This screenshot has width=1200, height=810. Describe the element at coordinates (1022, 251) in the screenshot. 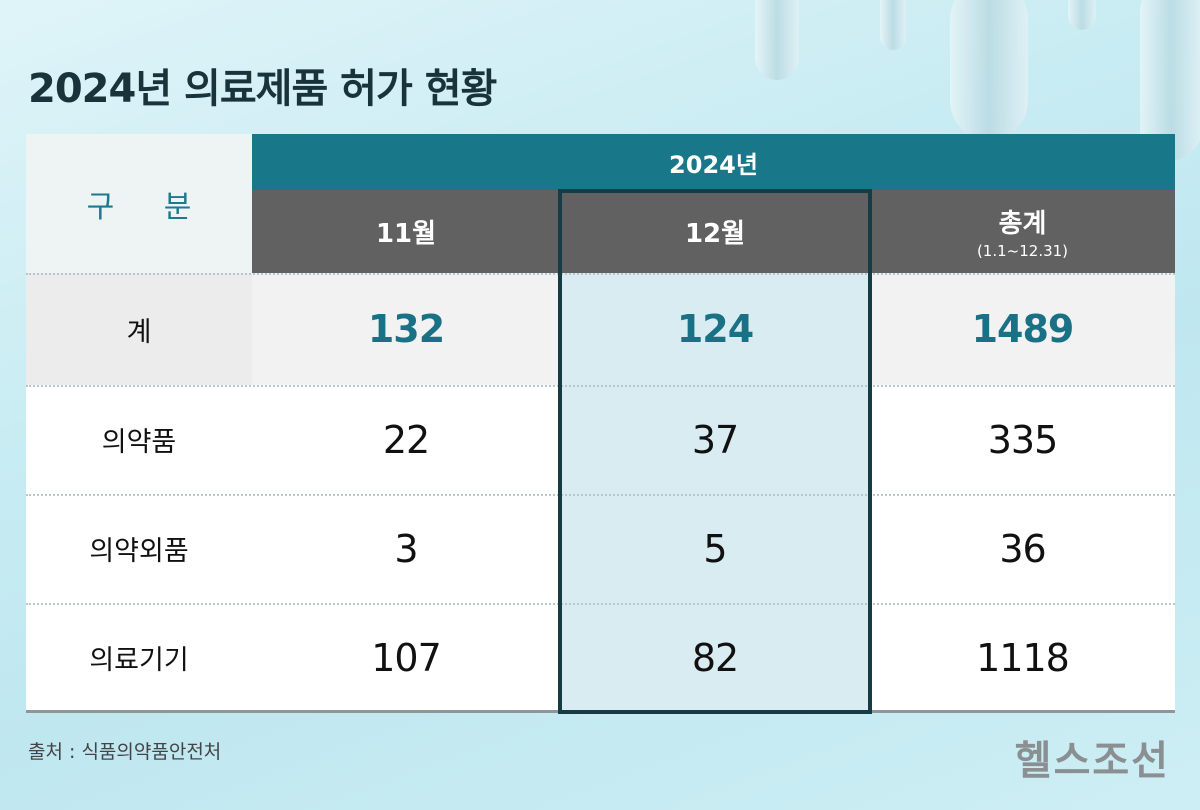

I see `header-col-period: (1.1~12.31)` at that location.